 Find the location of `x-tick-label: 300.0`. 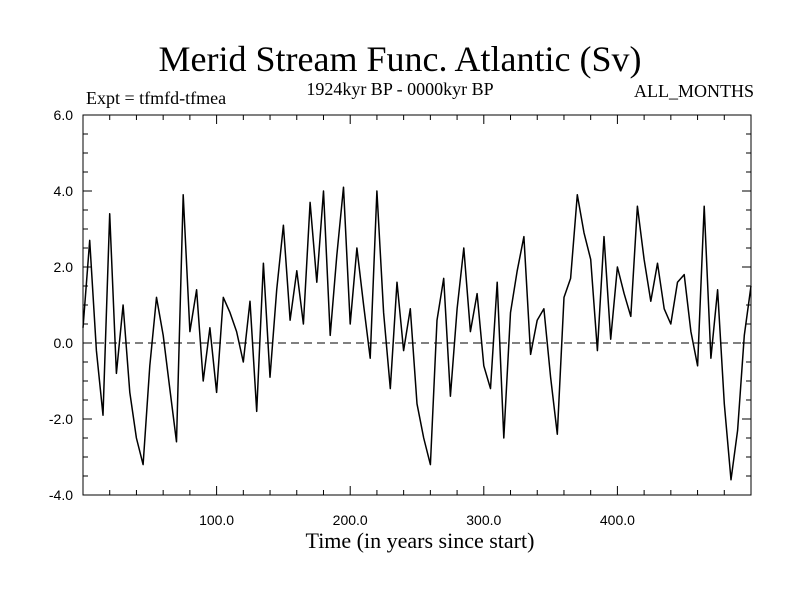

x-tick-label: 300.0 is located at coordinates (483, 520).